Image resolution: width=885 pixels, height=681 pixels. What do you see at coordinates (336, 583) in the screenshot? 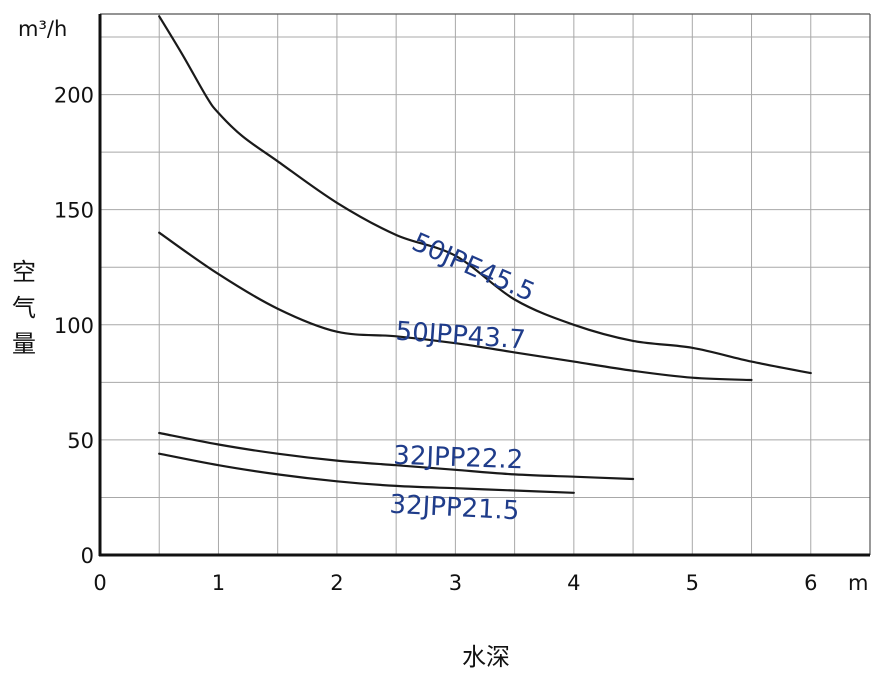
I see `x-tick-label: 2` at bounding box center [336, 583].